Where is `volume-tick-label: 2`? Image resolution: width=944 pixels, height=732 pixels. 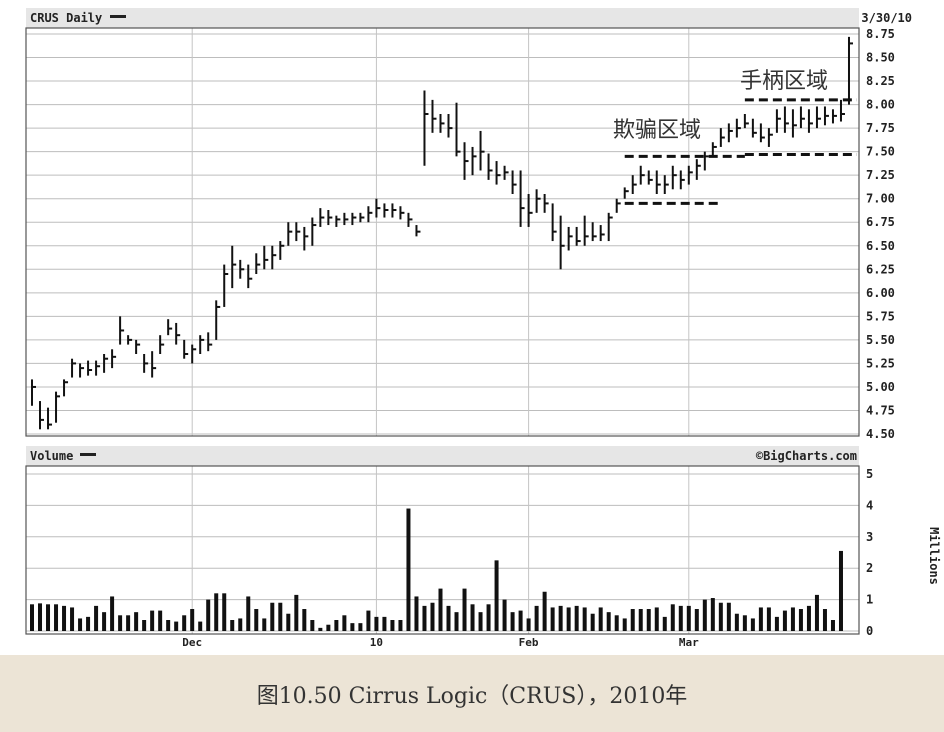 volume-tick-label: 2 is located at coordinates (869, 568).